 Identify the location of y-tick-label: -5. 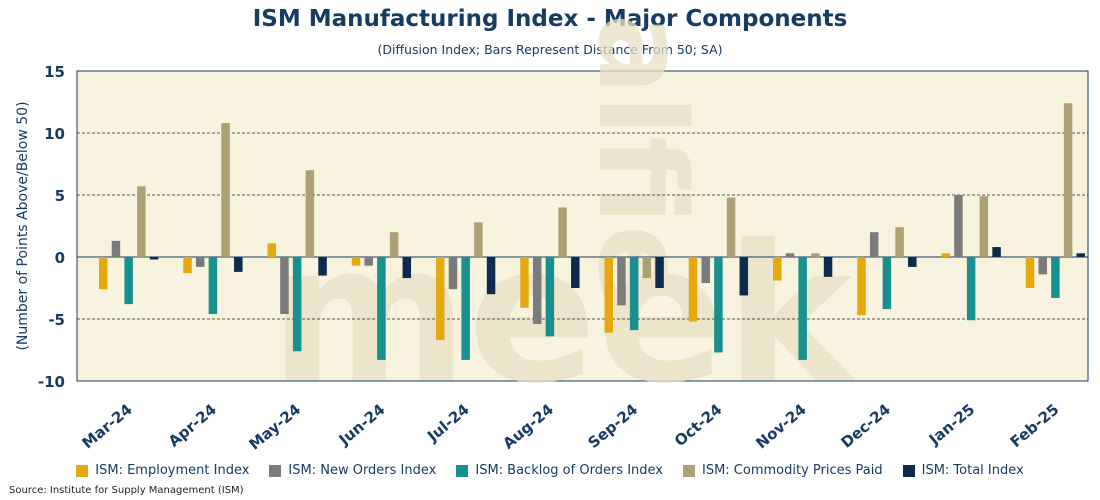
(56, 320).